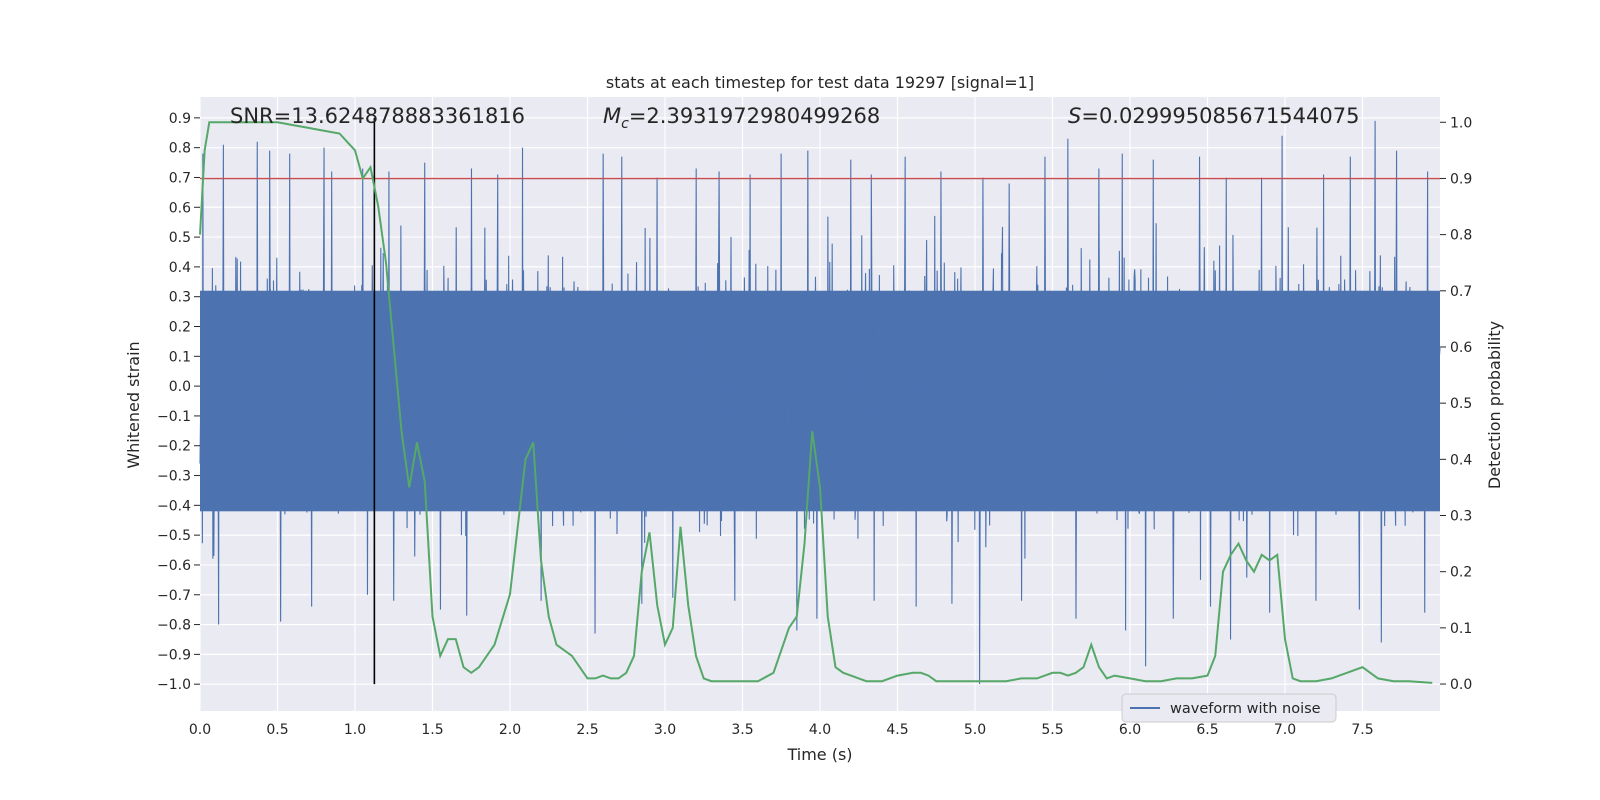 The image size is (1600, 800). Describe the element at coordinates (975, 730) in the screenshot. I see `x-tick-label: 5.0` at that location.